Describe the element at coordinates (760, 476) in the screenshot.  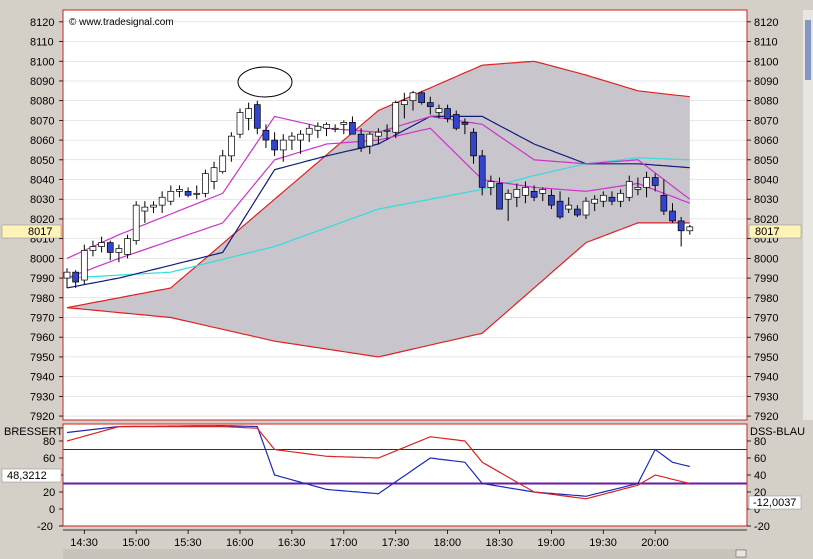
I see `indicator-tick-label-right: 40` at that location.